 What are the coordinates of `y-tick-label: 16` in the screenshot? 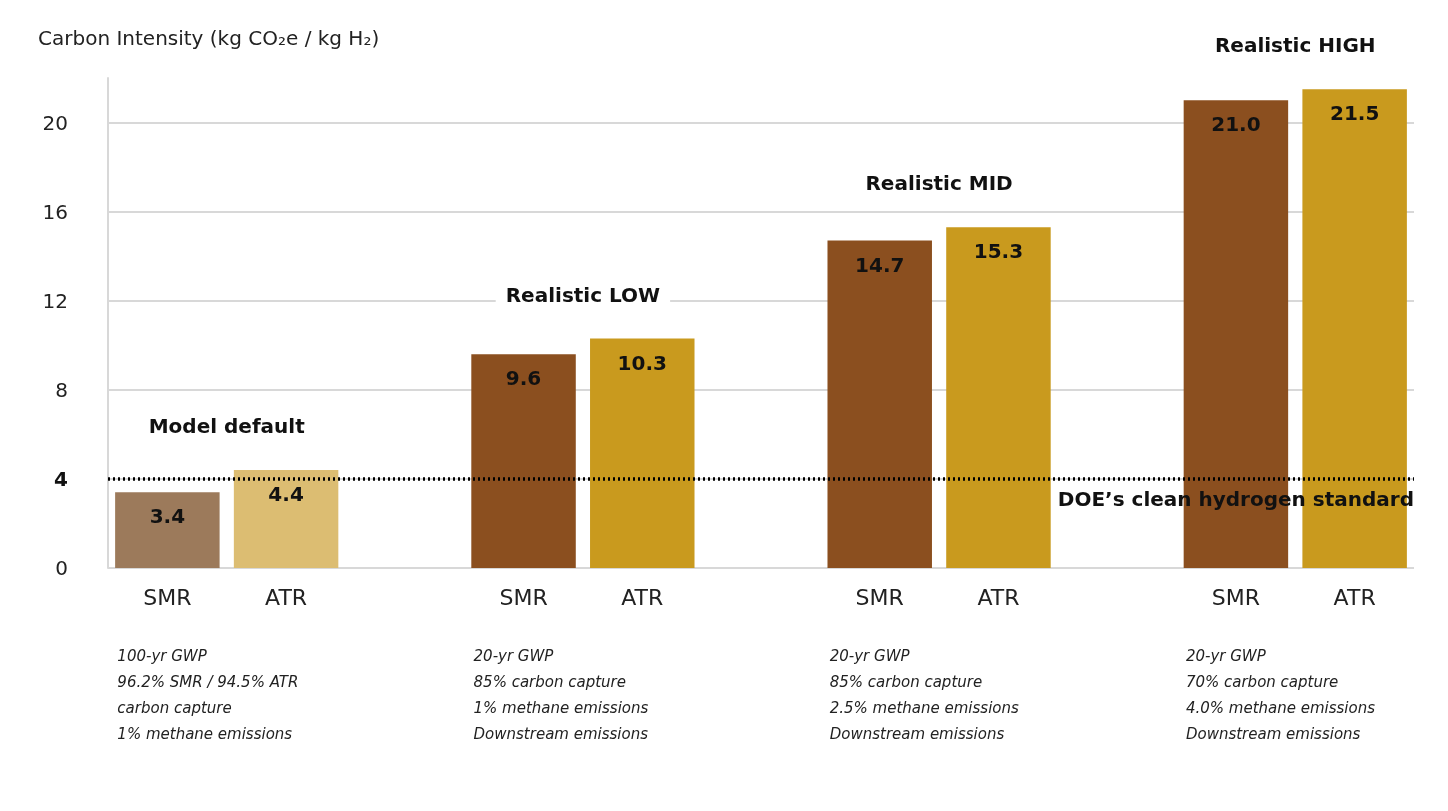 It's located at (55, 211).